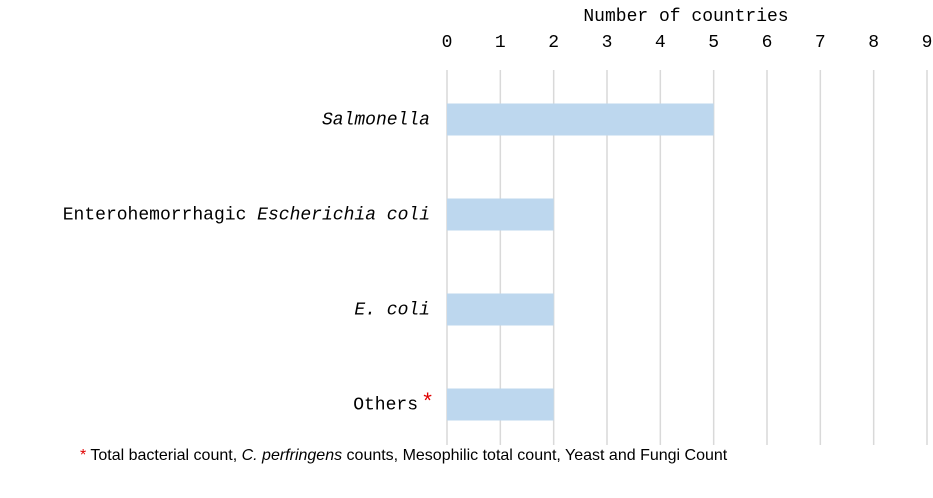 The height and width of the screenshot is (498, 933). I want to click on x-tick-label: 7, so click(820, 43).